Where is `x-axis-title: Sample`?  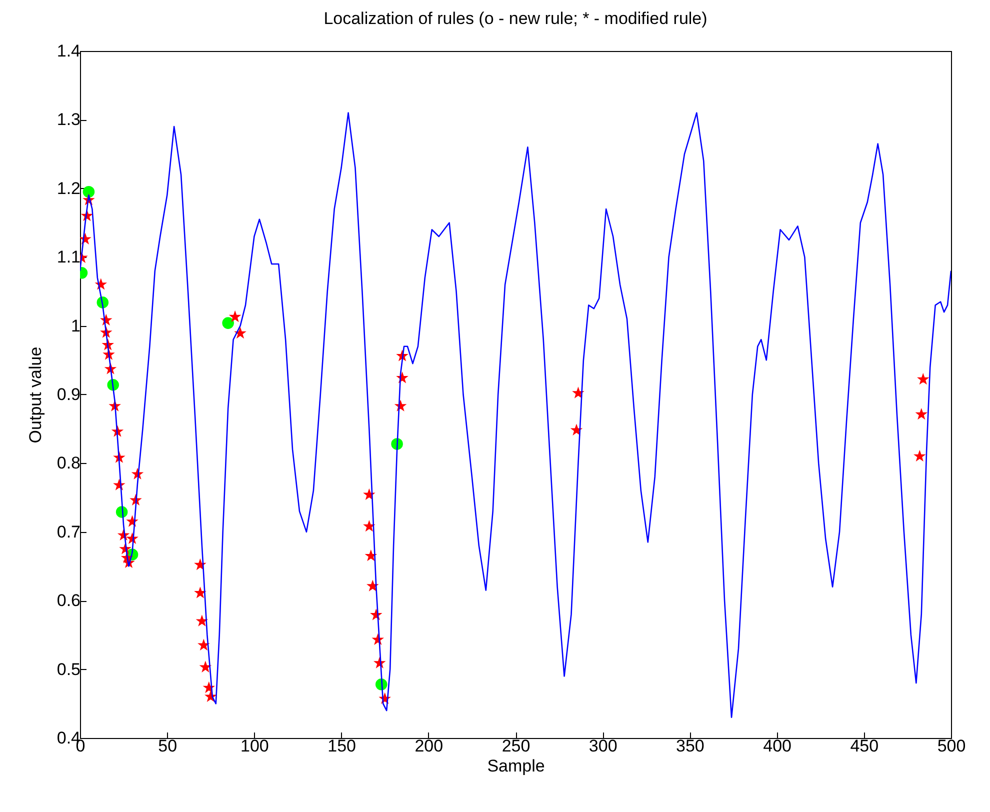 x-axis-title: Sample is located at coordinates (516, 766).